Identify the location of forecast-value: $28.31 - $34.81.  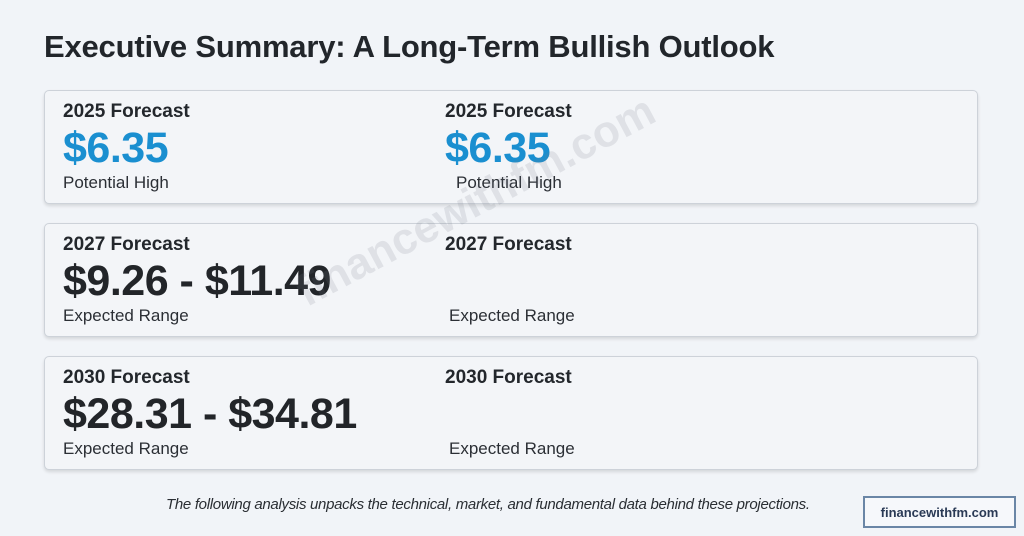
(210, 414).